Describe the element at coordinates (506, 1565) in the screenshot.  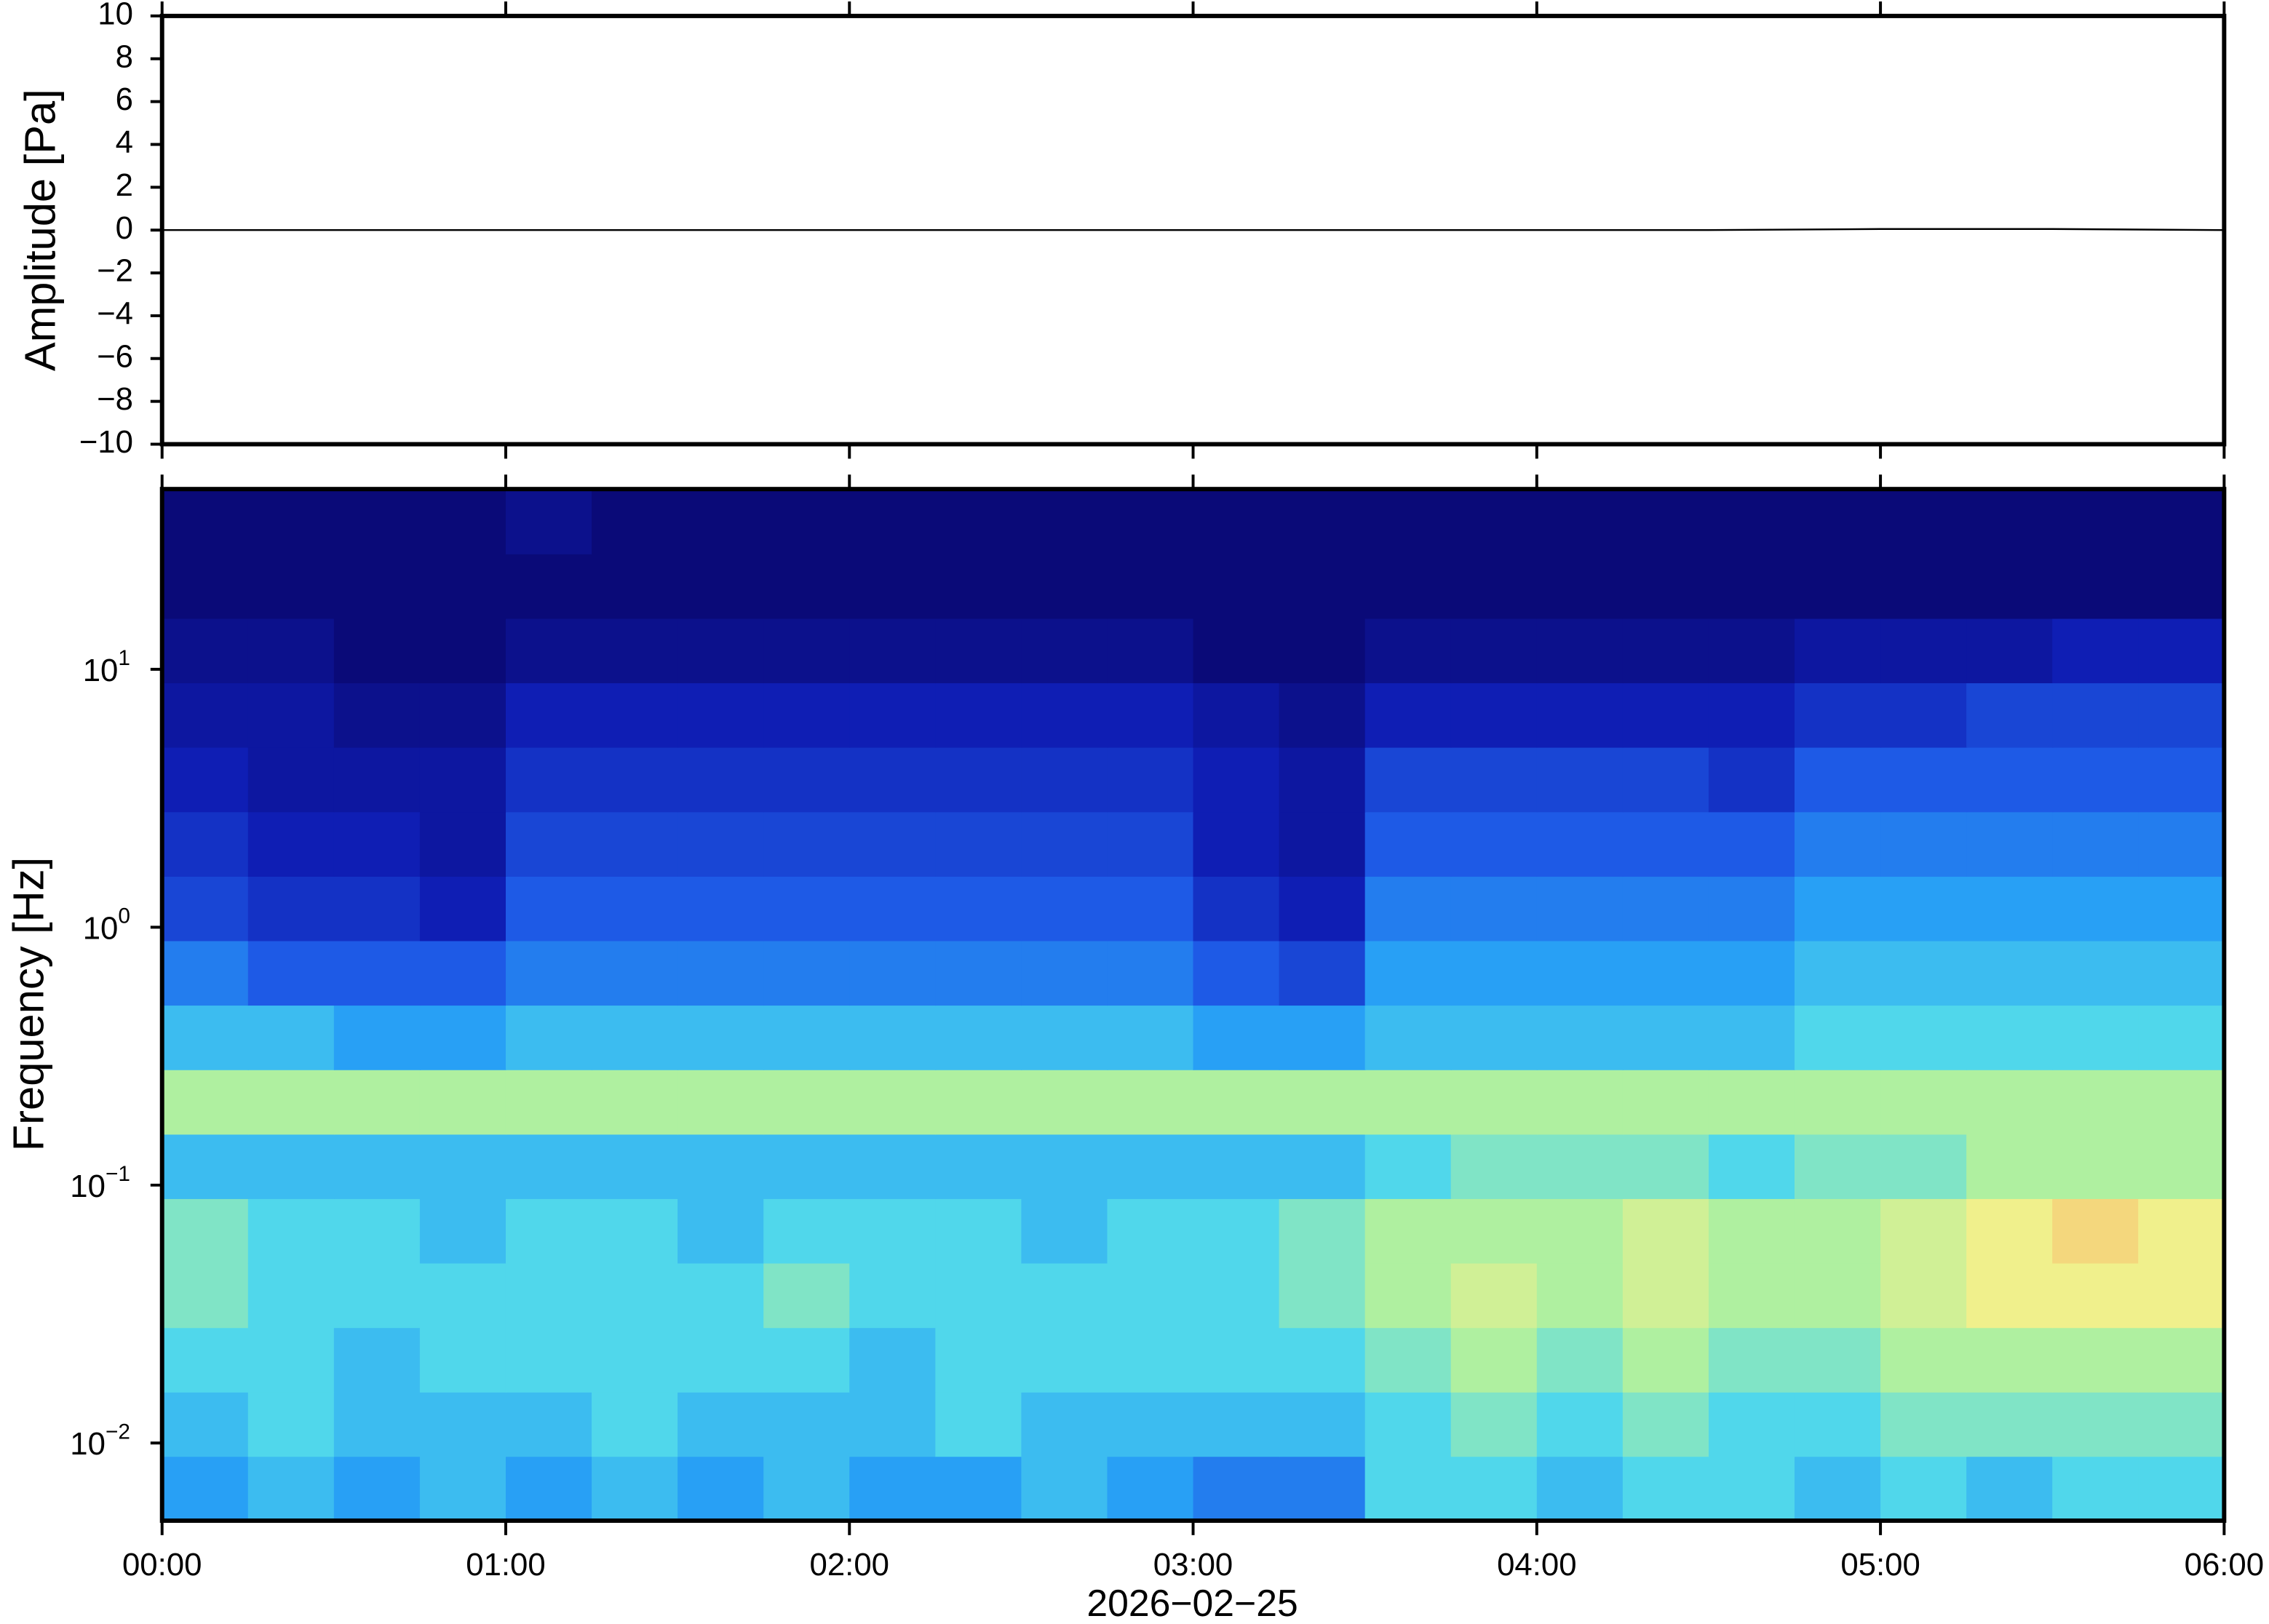
I see `x-tick-label: 01:00` at that location.